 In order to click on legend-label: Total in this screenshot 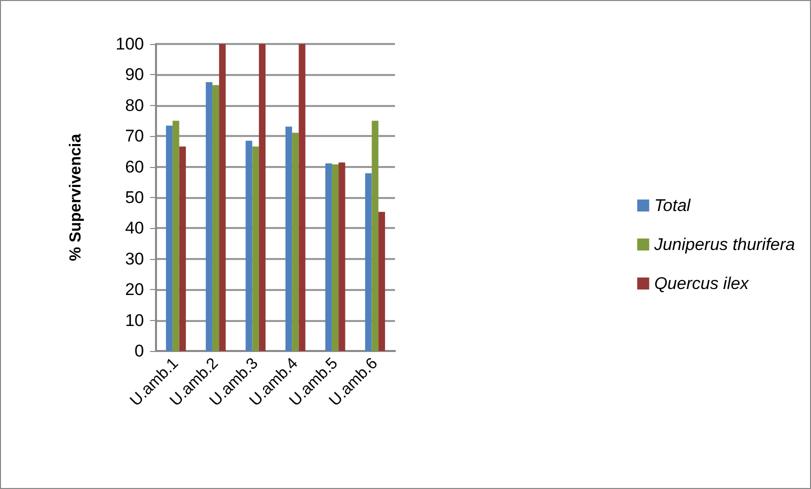, I will do `click(673, 205)`.